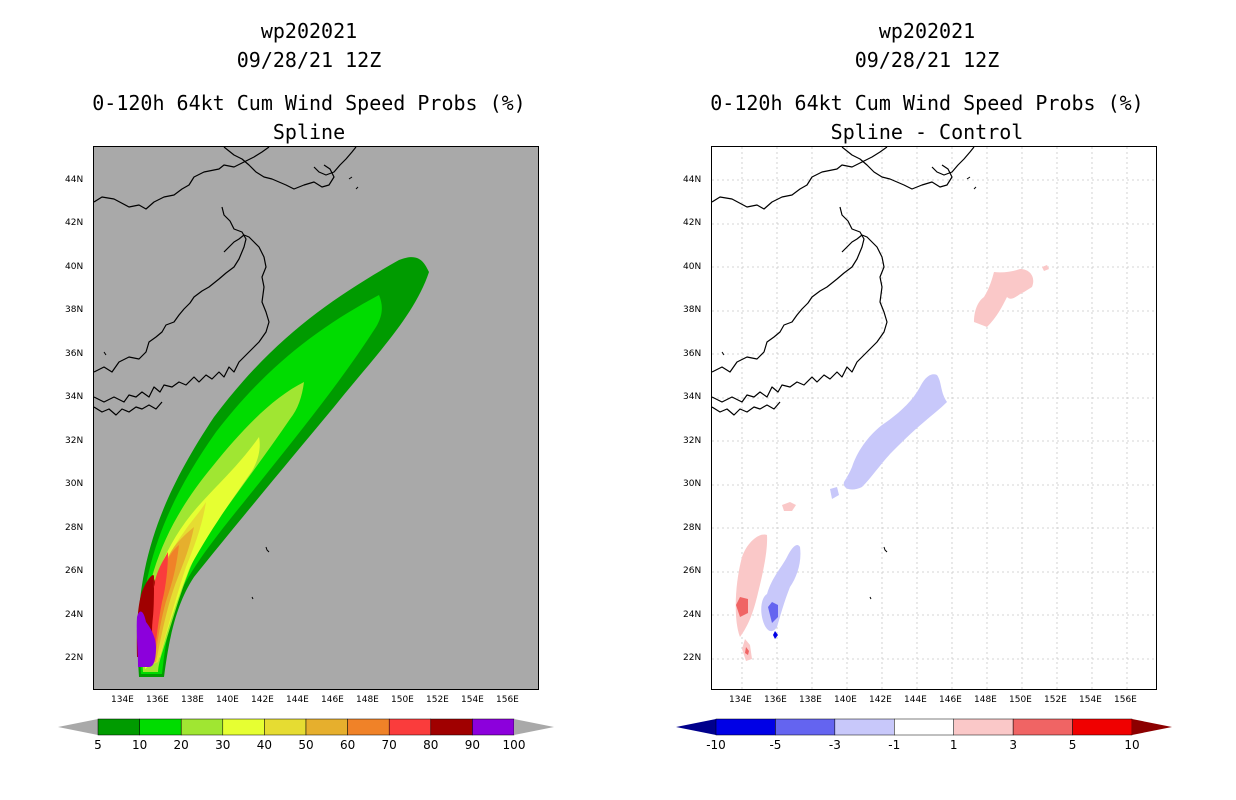 The image size is (1236, 800). I want to click on left-lon-label: 136E, so click(157, 700).